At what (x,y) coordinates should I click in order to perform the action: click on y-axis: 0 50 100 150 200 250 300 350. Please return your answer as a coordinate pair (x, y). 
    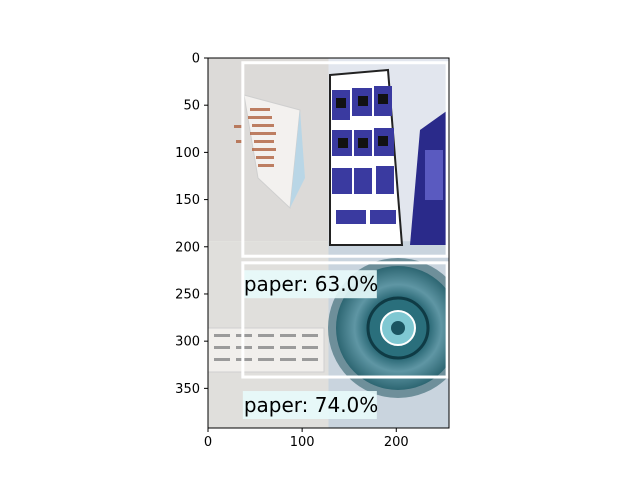
    Looking at the image, I should click on (191, 224).